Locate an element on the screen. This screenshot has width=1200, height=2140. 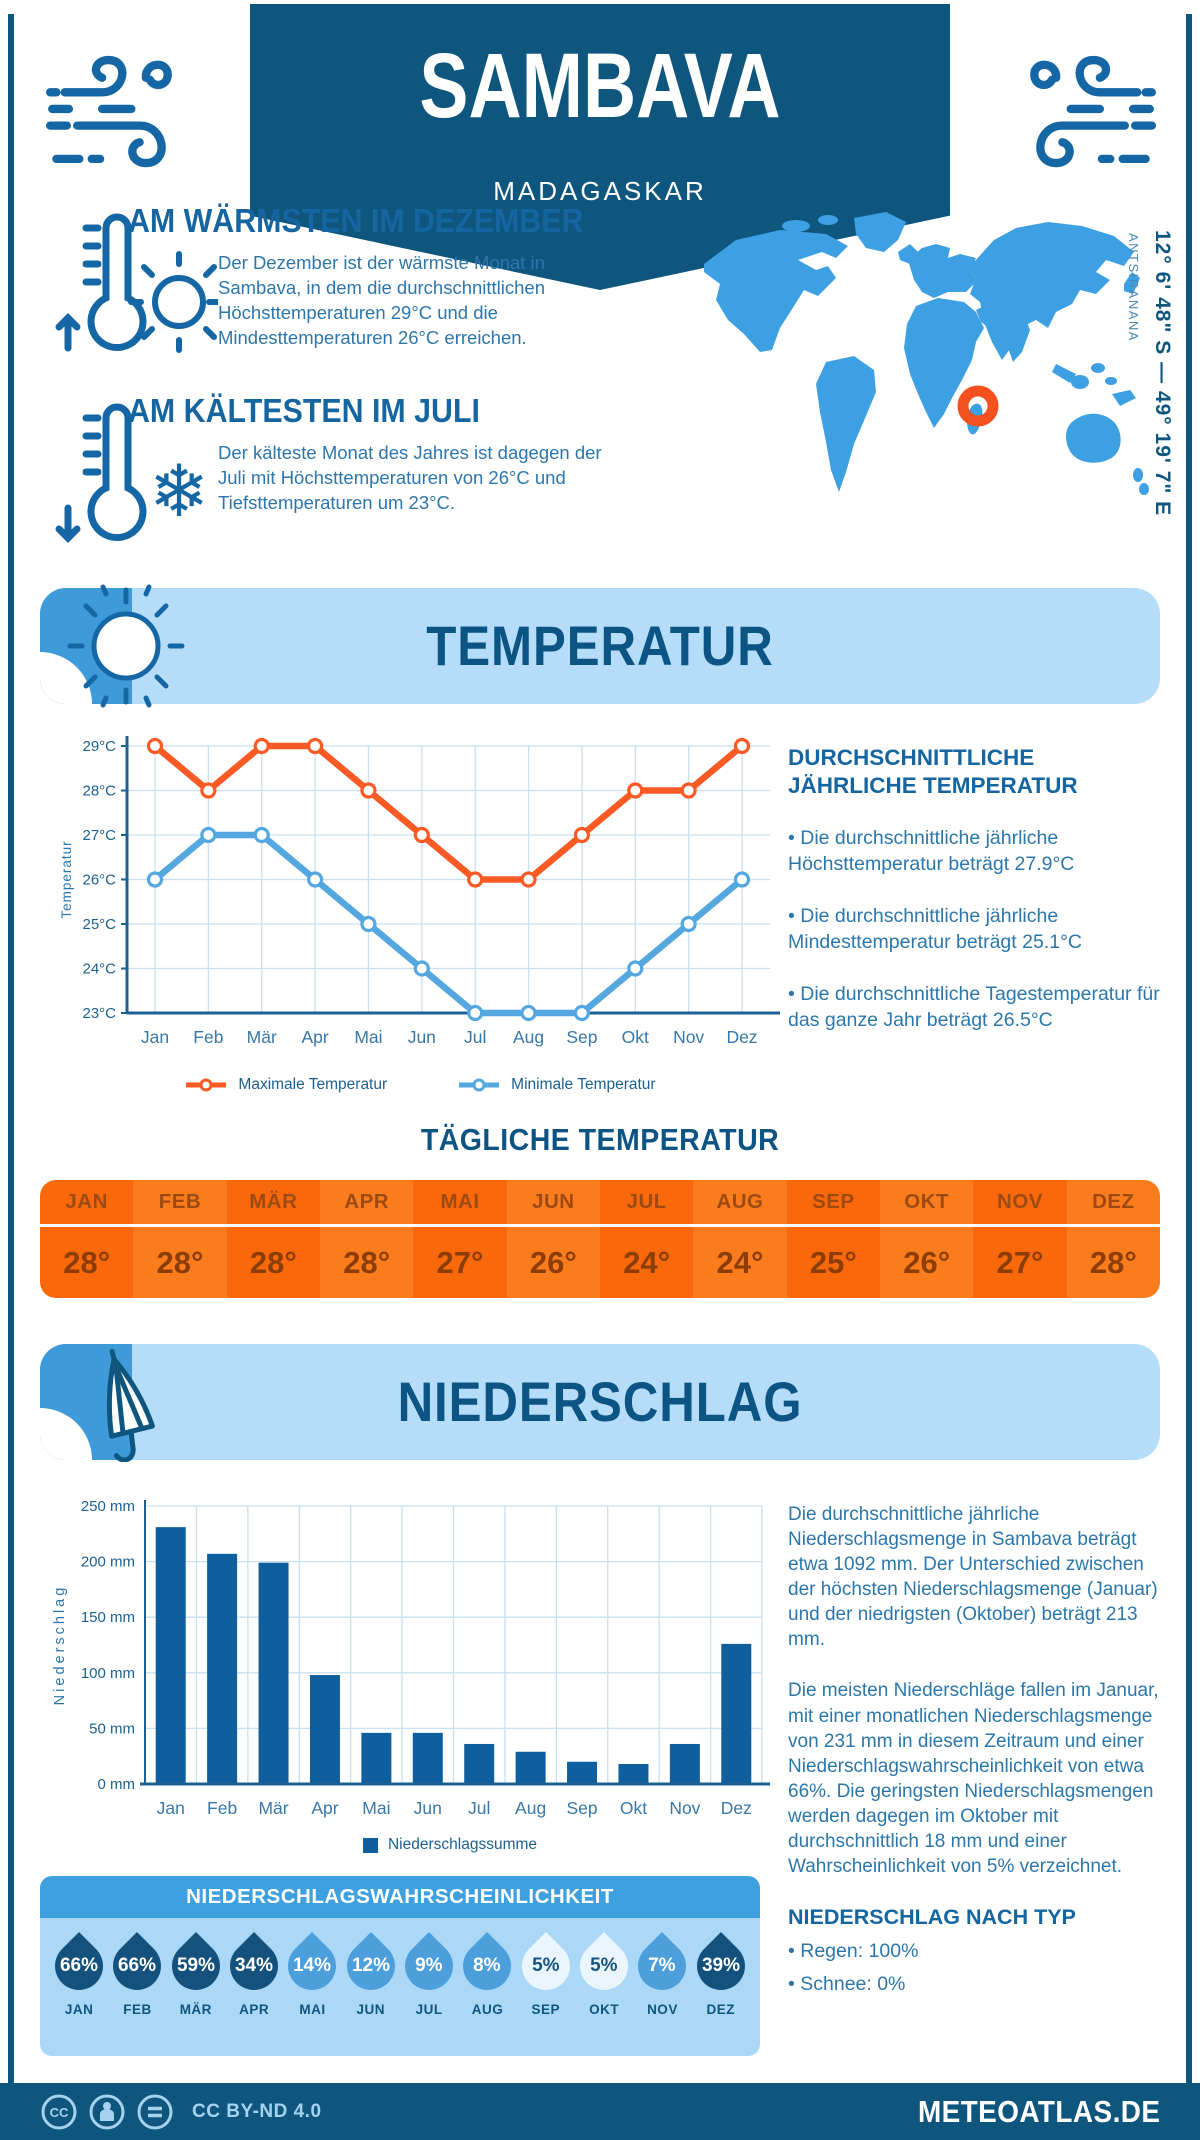
table-month-header: JUL is located at coordinates (647, 1202).